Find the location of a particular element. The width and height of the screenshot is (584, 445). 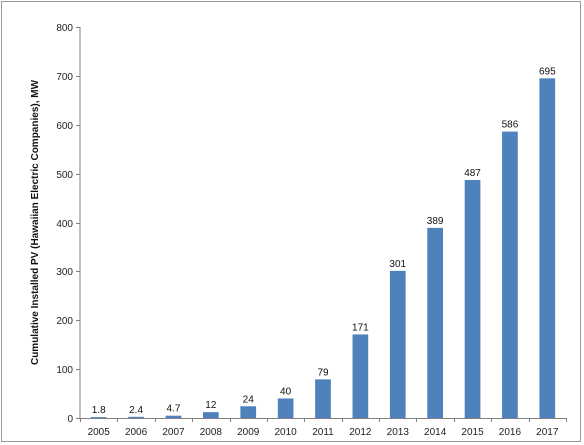

data-label-2010: 40 is located at coordinates (286, 391).